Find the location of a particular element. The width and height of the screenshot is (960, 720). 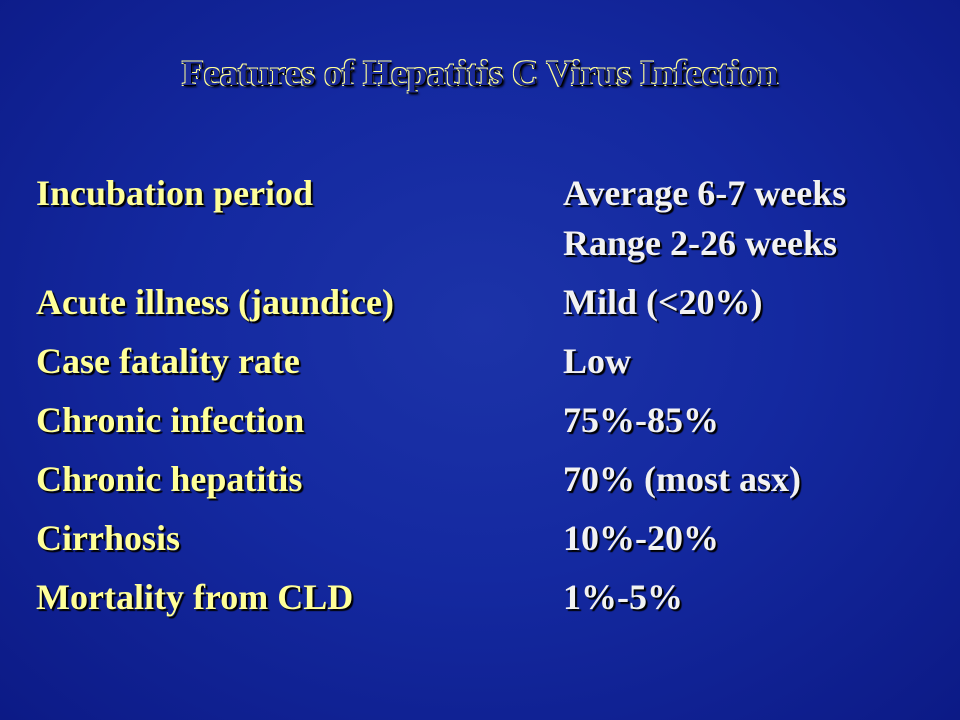

feature-values: Low is located at coordinates (597, 361).